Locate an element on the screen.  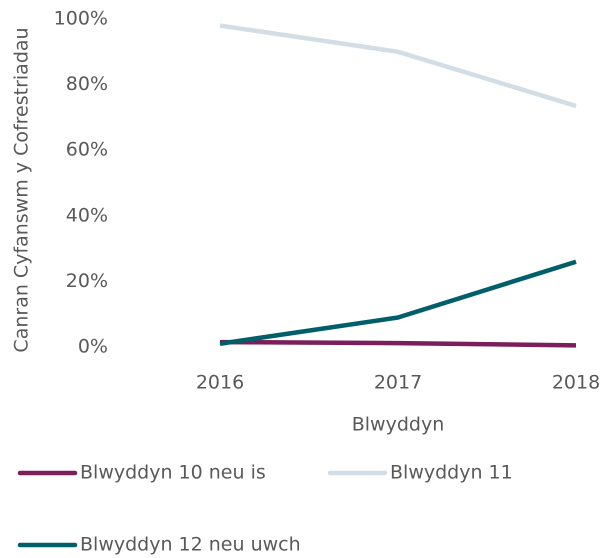
y-tick-label: 0% is located at coordinates (93, 347).